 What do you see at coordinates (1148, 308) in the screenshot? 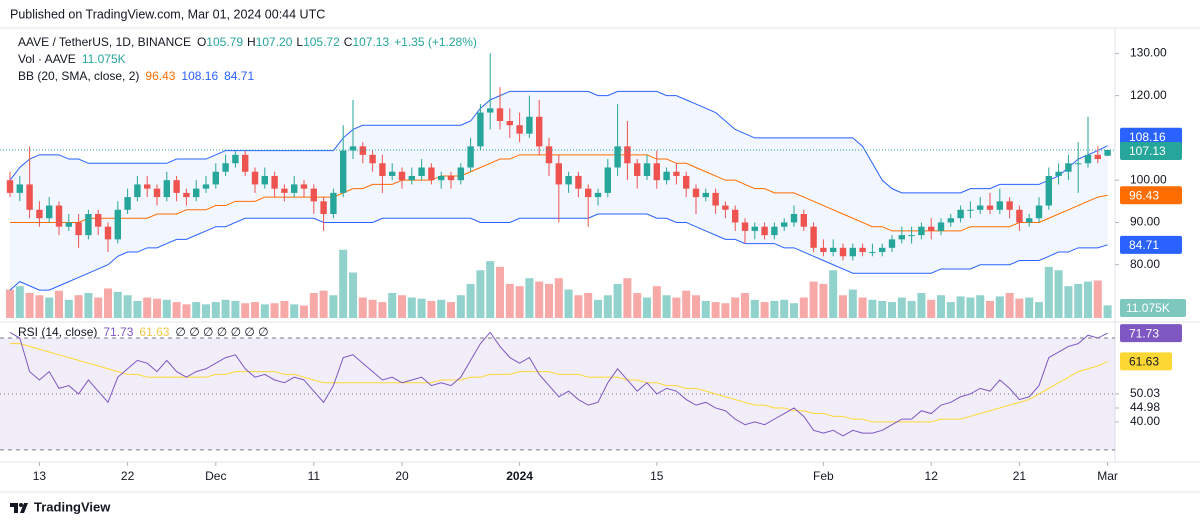
I see `volume-value: 11.075K` at bounding box center [1148, 308].